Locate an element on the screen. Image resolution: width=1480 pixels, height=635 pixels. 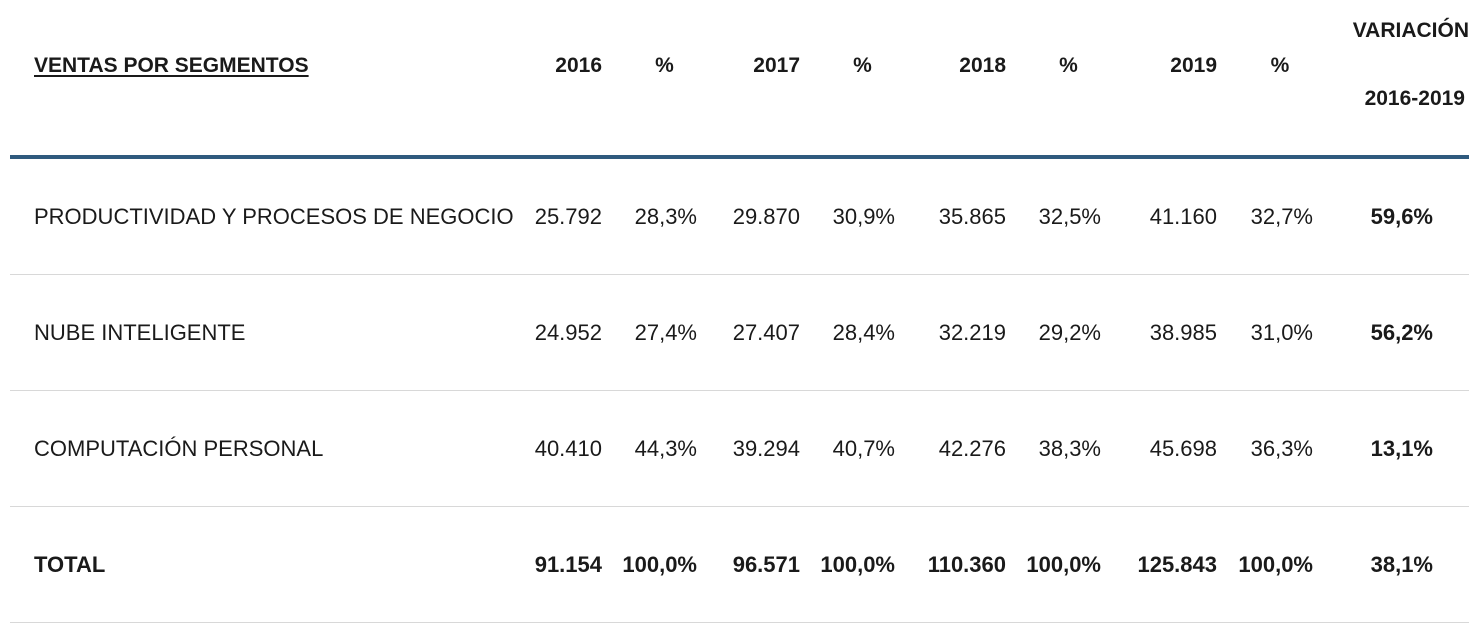
variation-value: 38,1% is located at coordinates (1401, 564).